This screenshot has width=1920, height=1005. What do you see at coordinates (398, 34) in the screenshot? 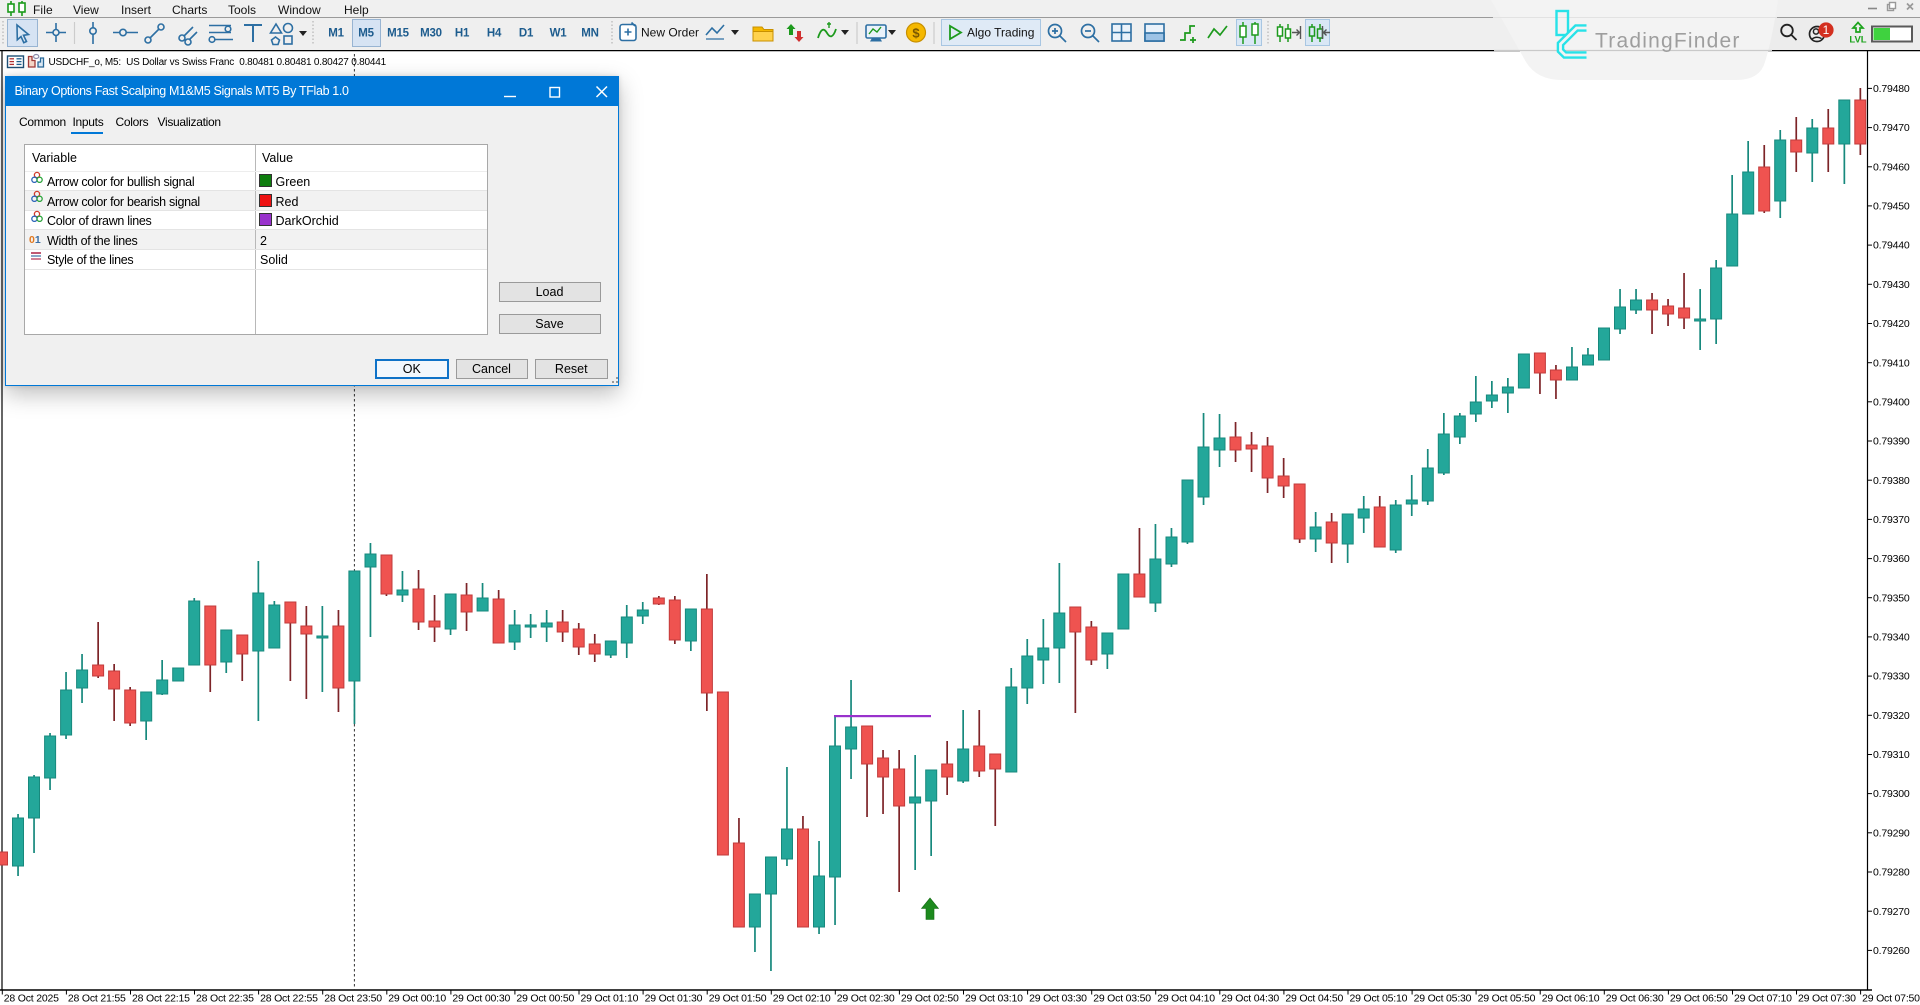
I see `svg-text: M15` at bounding box center [398, 34].